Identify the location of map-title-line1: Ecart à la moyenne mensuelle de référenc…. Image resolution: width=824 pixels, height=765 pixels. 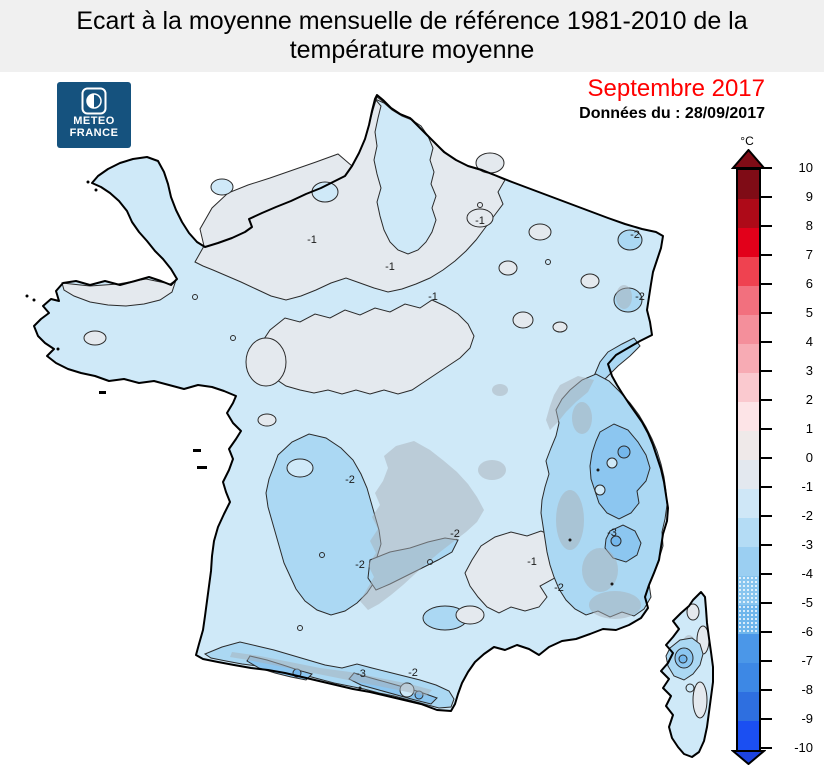
(412, 21).